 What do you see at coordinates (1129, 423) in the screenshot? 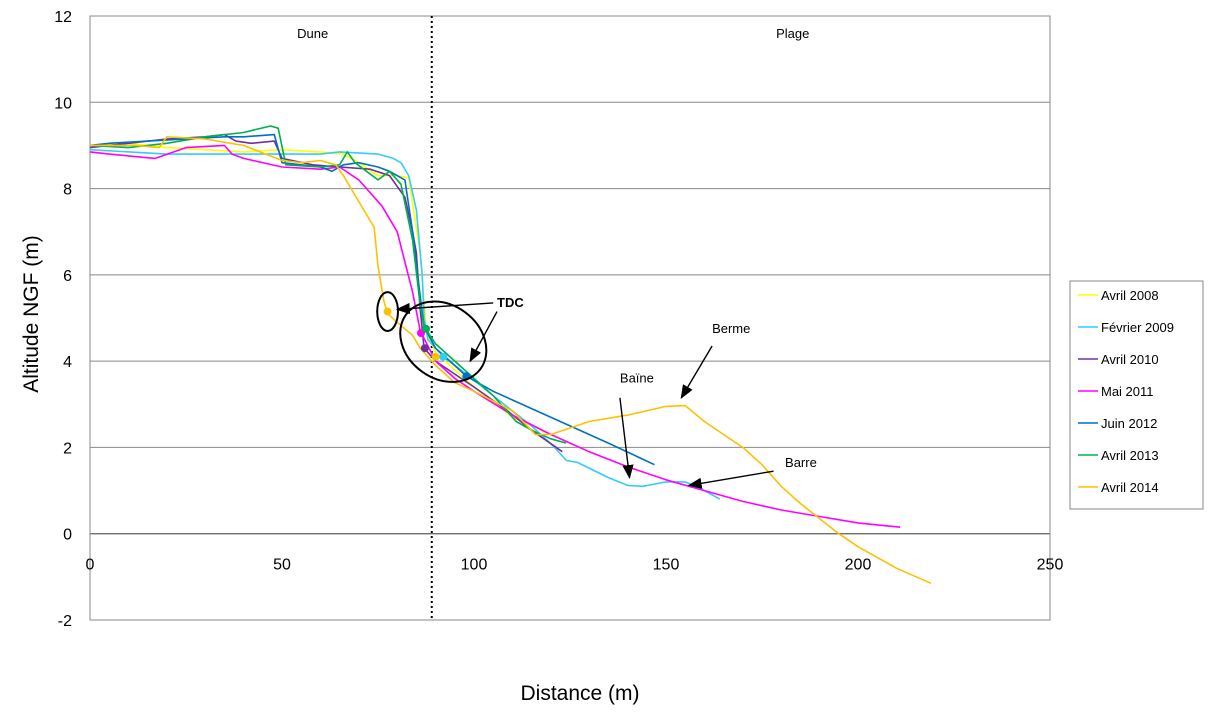
I see `legend-label-juin-2012: Juin 2012` at bounding box center [1129, 423].